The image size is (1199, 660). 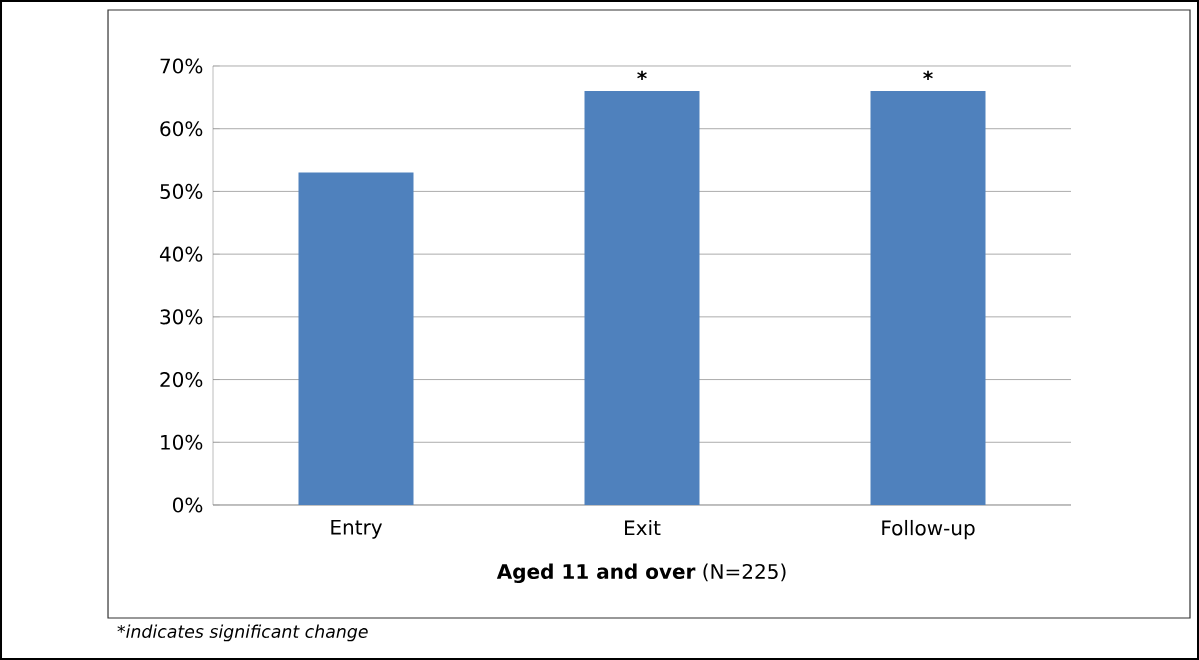 I want to click on y-tick-label: 30%, so click(x=181, y=317).